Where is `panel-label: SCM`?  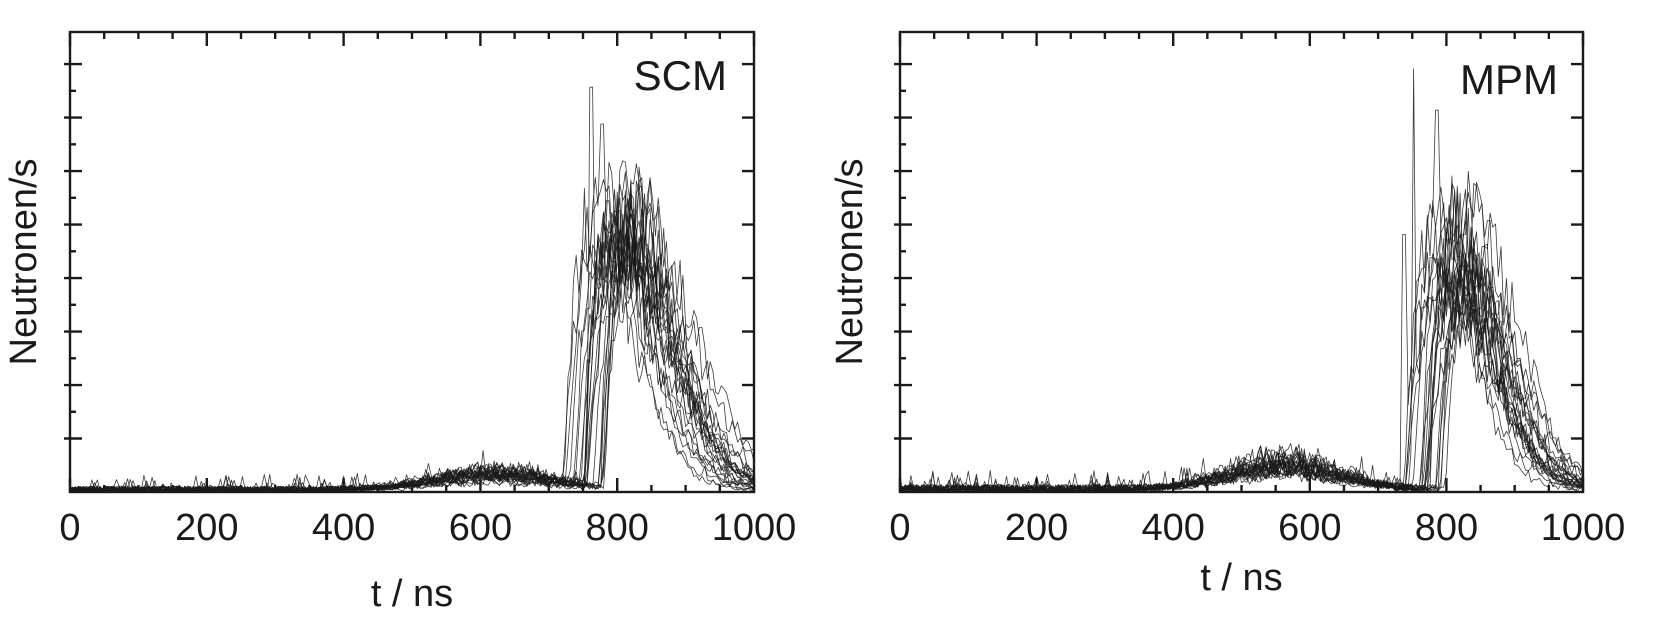
panel-label: SCM is located at coordinates (680, 75).